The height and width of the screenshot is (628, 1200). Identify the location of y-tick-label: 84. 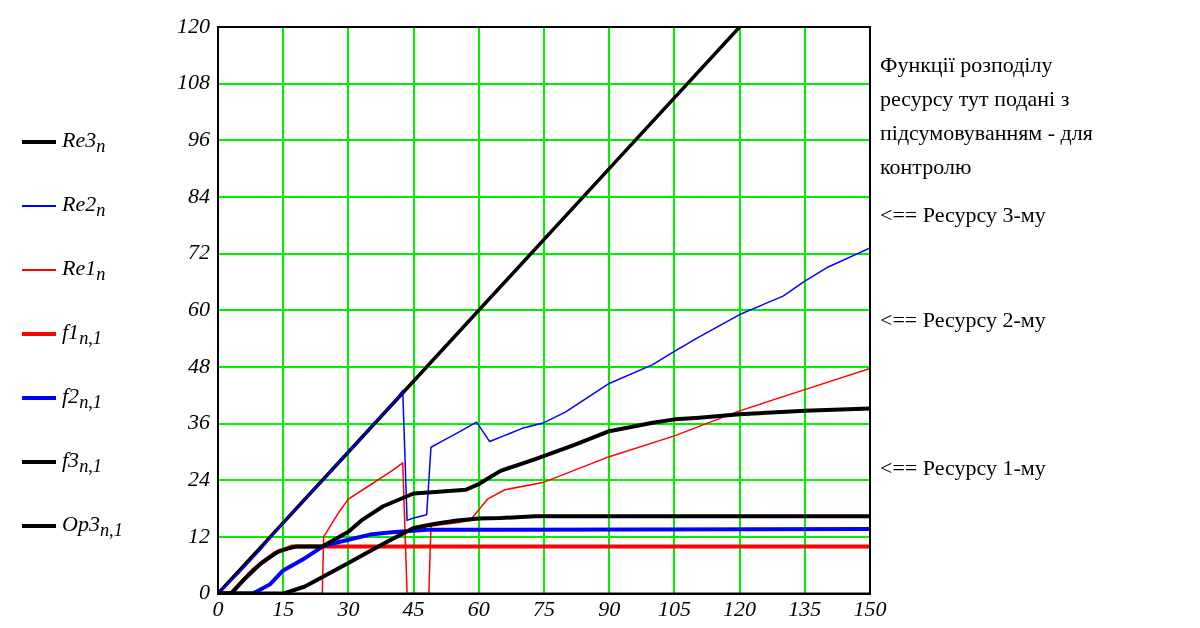
(199, 195).